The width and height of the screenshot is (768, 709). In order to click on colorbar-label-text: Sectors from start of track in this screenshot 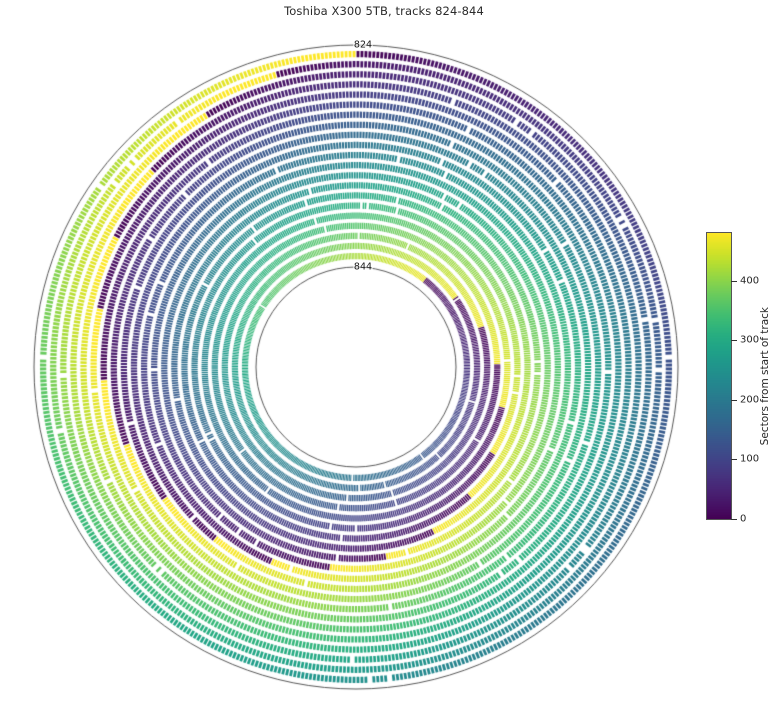, I will do `click(763, 376)`.